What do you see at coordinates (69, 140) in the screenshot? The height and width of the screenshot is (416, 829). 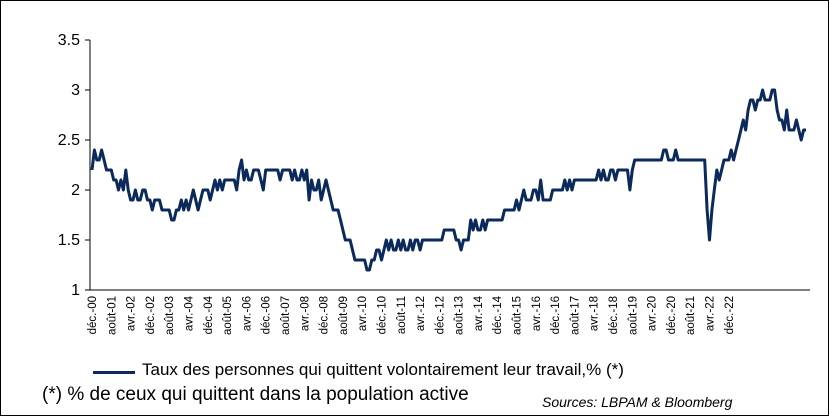 I see `y-tick-label: 2.5` at bounding box center [69, 140].